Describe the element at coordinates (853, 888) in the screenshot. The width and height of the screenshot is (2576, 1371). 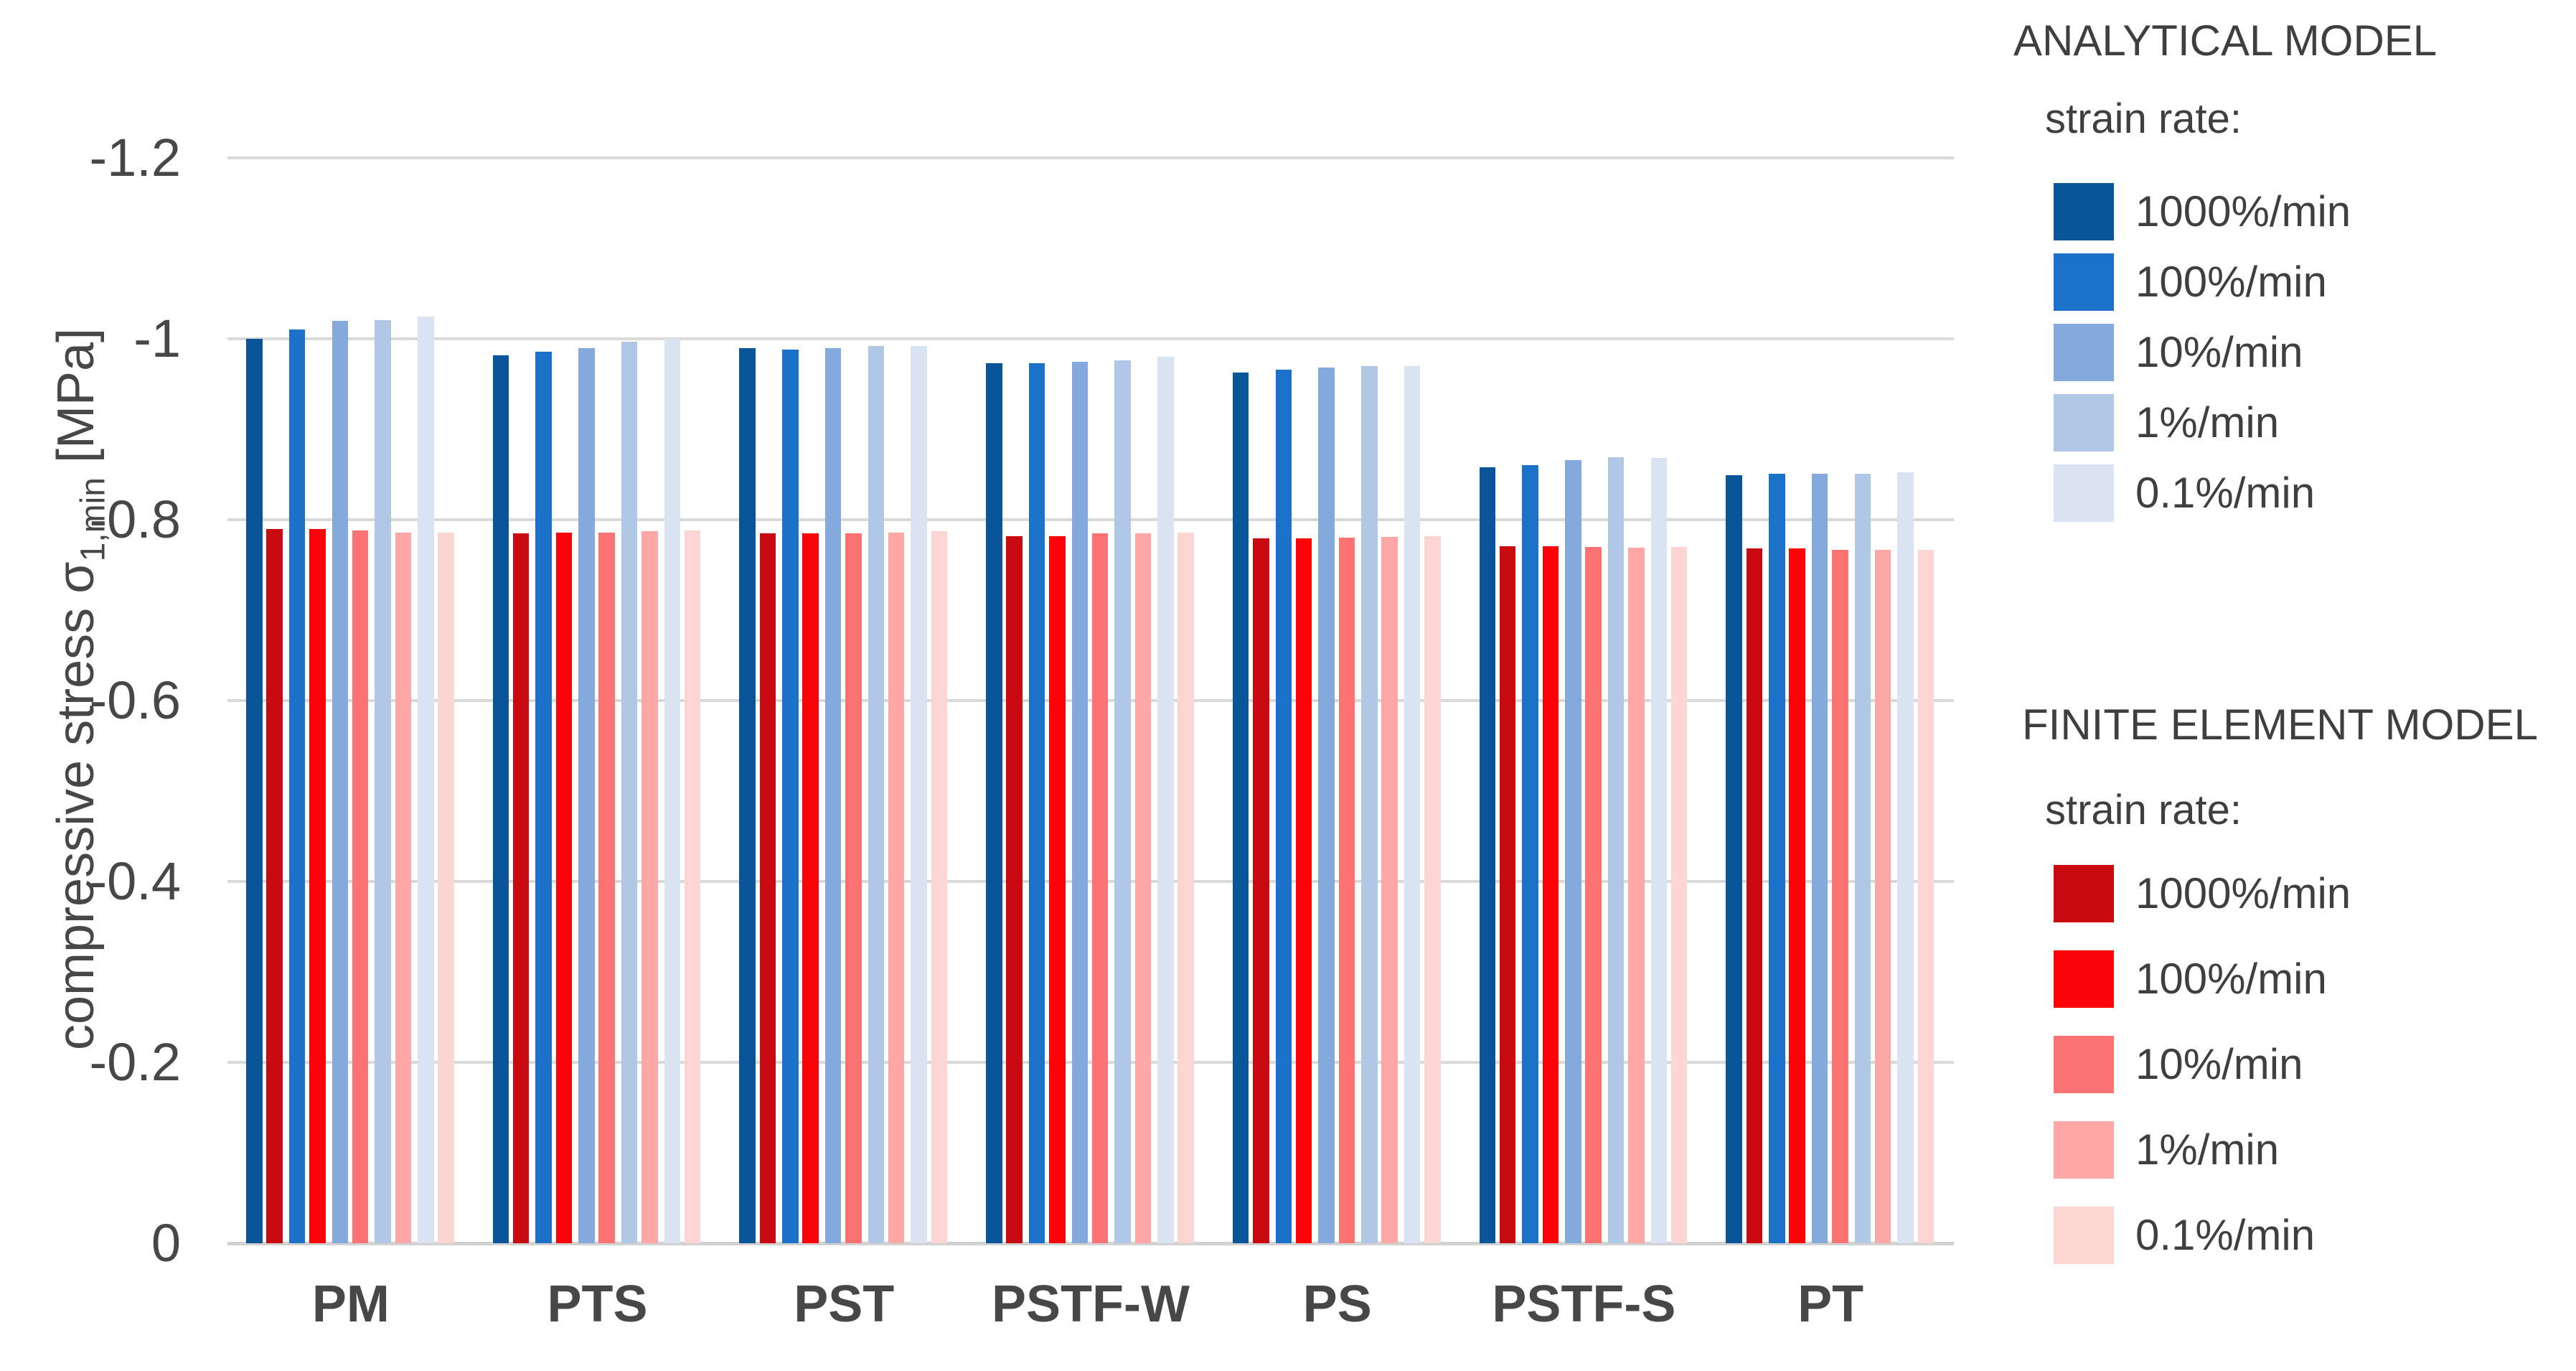
I see `bar-fem-10min-PST` at that location.